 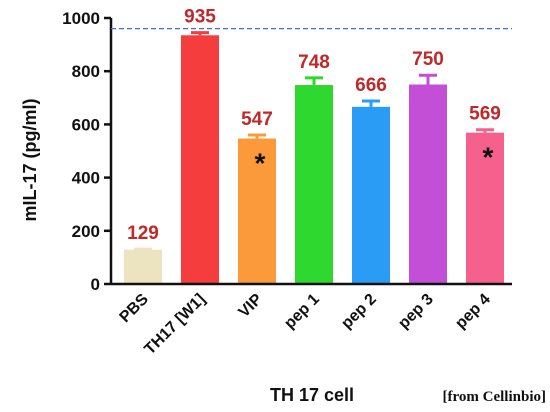 What do you see at coordinates (200, 159) in the screenshot?
I see `bar-th17-w1` at bounding box center [200, 159].